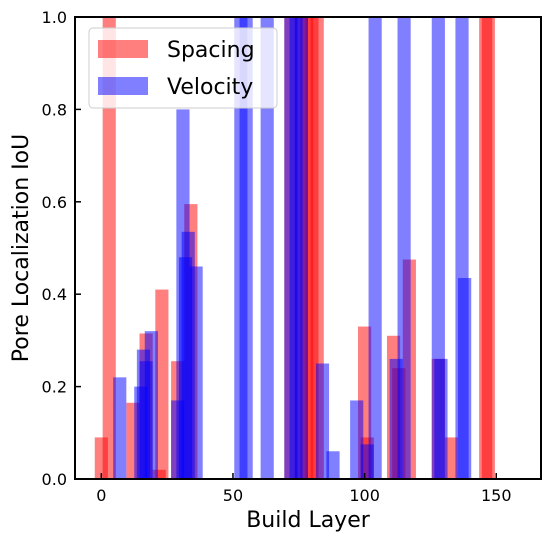  What do you see at coordinates (54, 109) in the screenshot?
I see `y-tick-label: 0.8` at bounding box center [54, 109].